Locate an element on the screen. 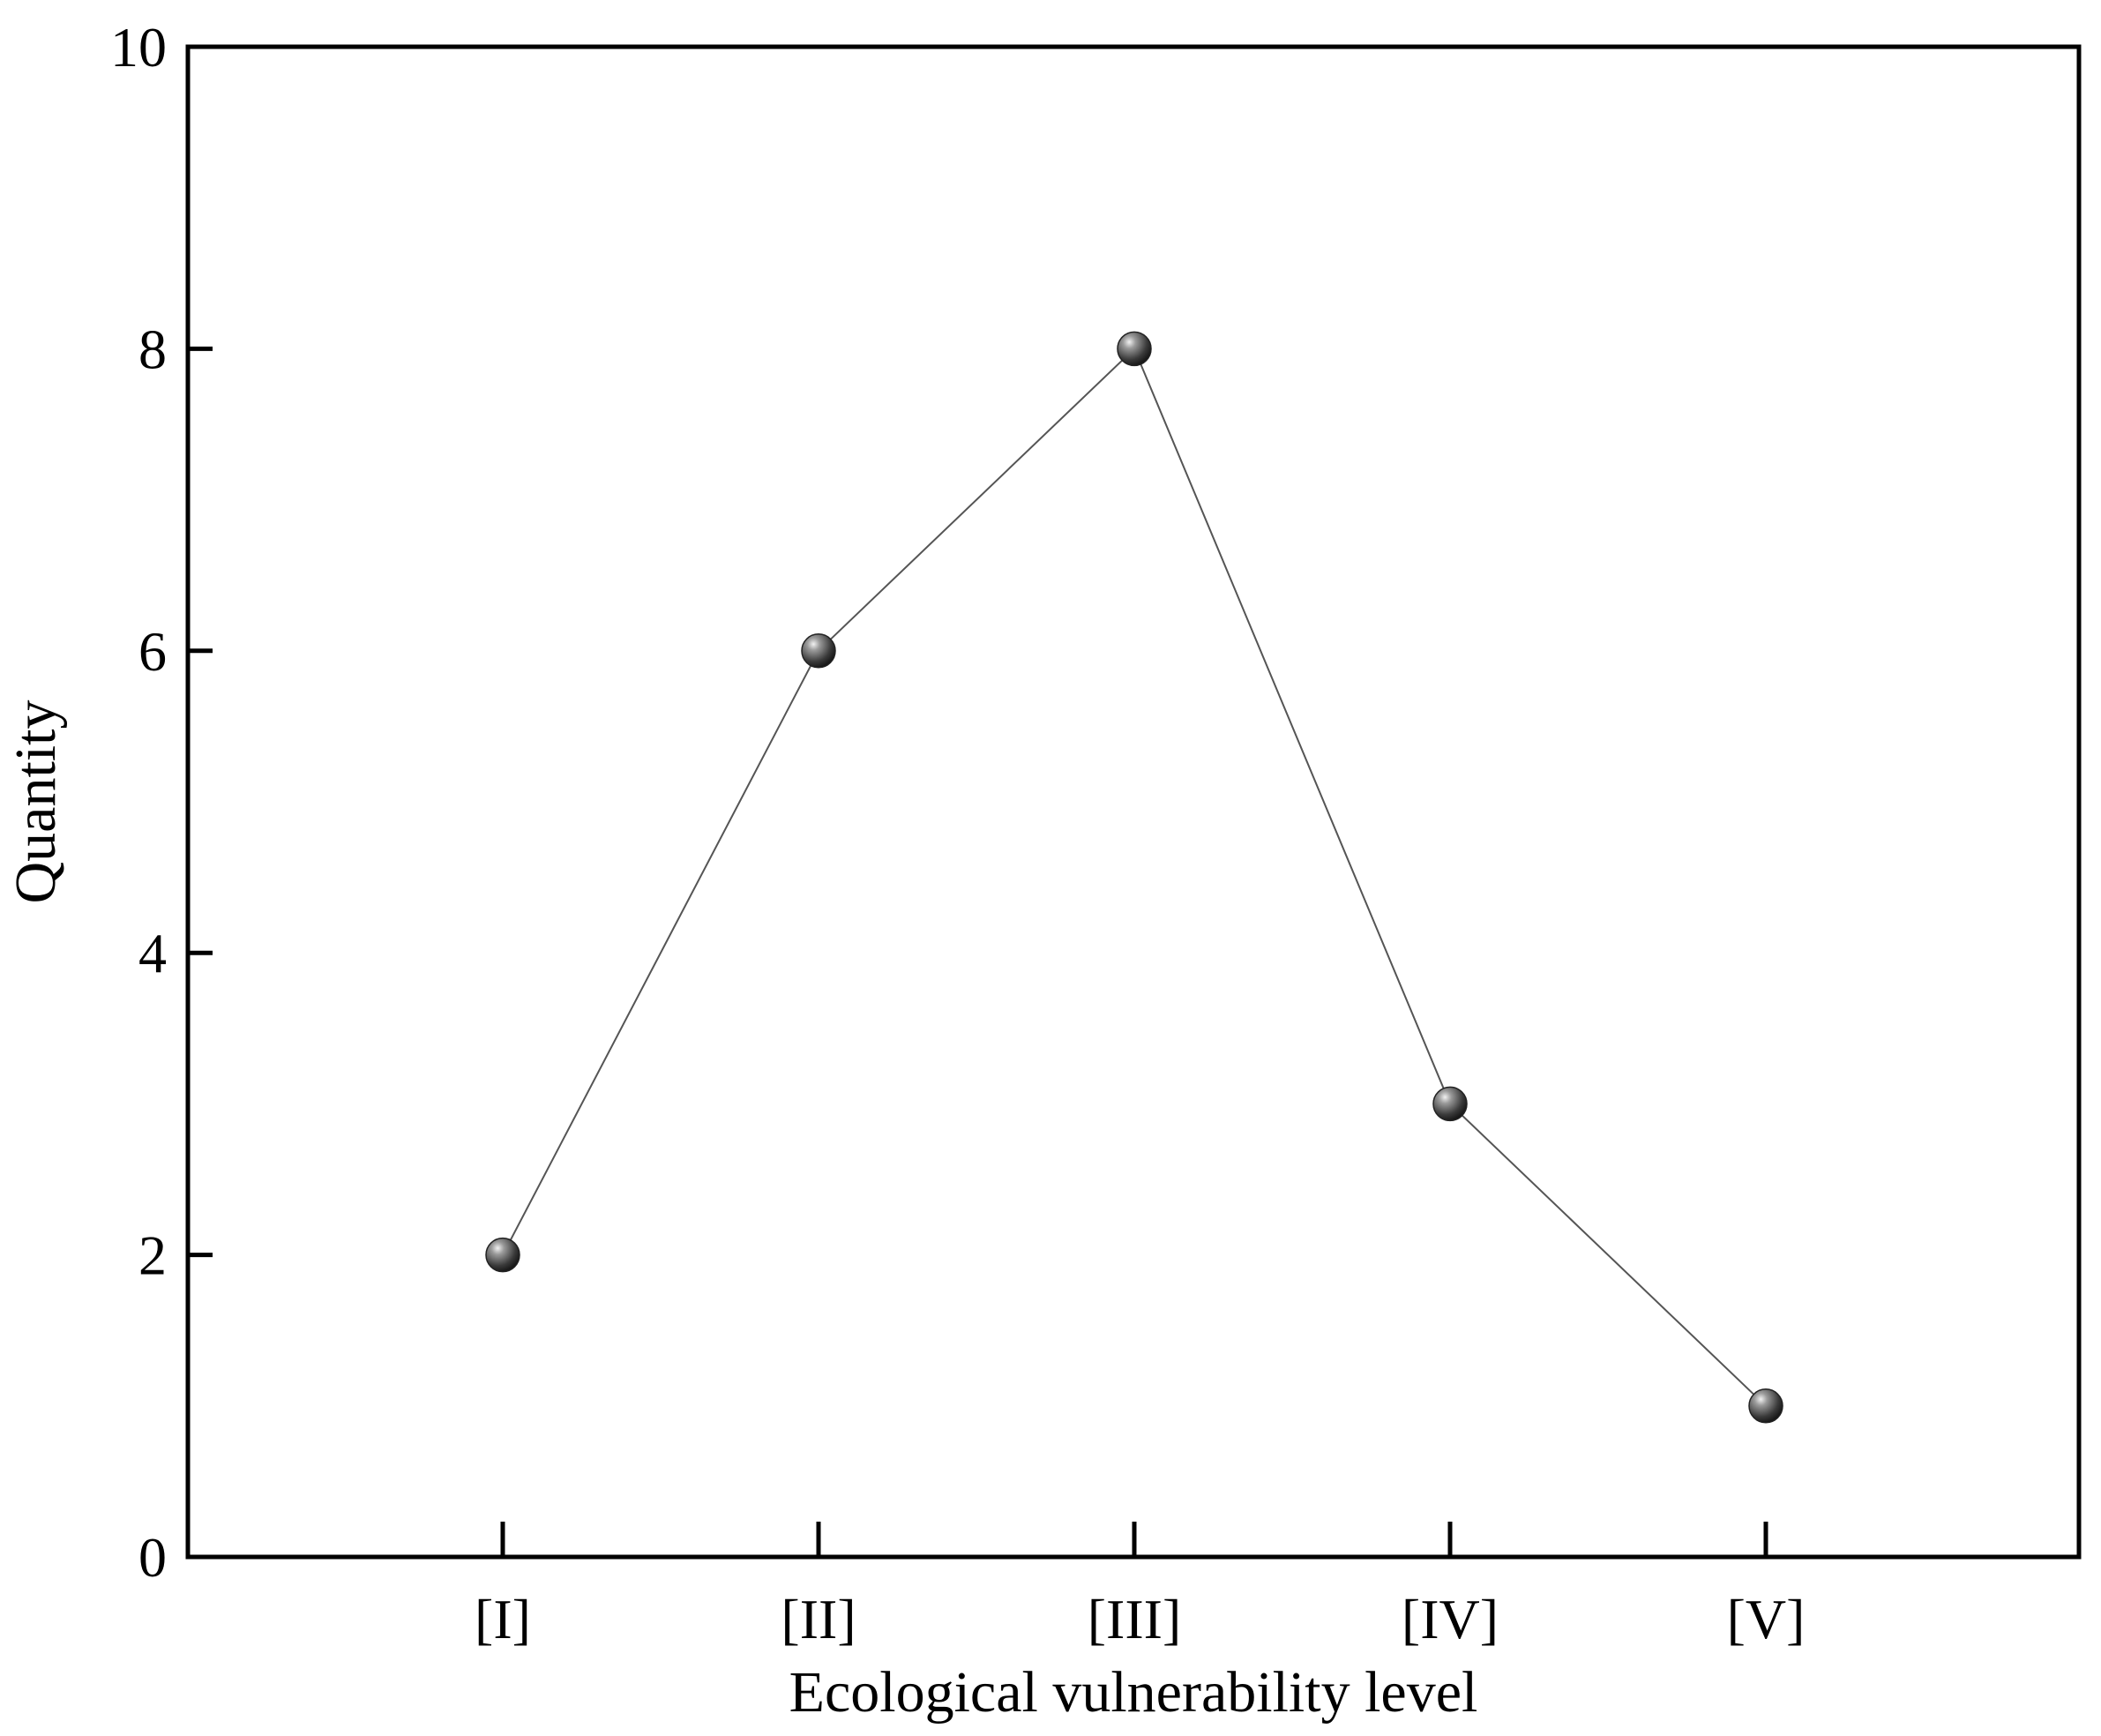 The height and width of the screenshot is (1736, 2101). x-tick-label: [III] is located at coordinates (1135, 1619).